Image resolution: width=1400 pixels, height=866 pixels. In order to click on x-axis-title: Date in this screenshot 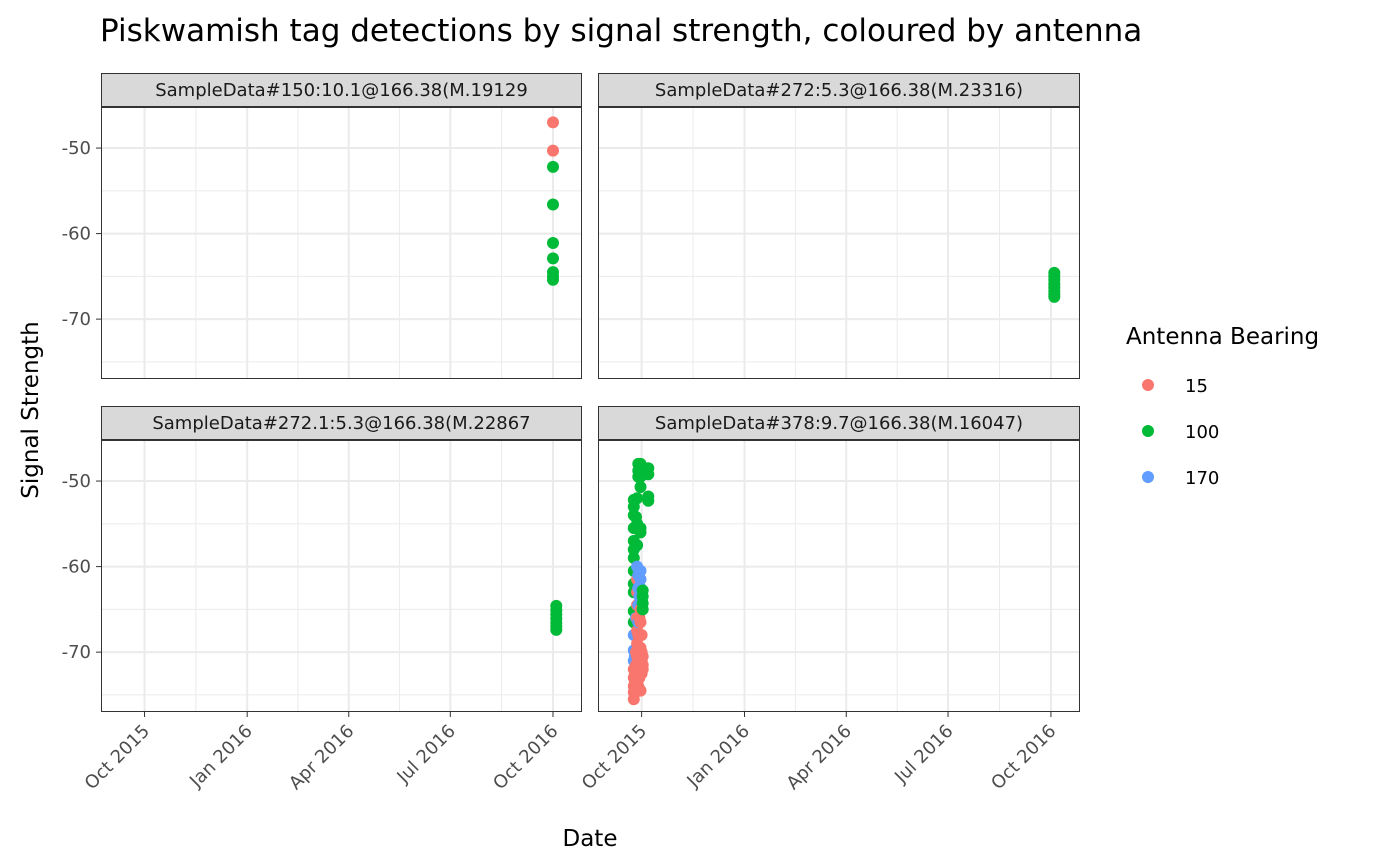, I will do `click(590, 839)`.